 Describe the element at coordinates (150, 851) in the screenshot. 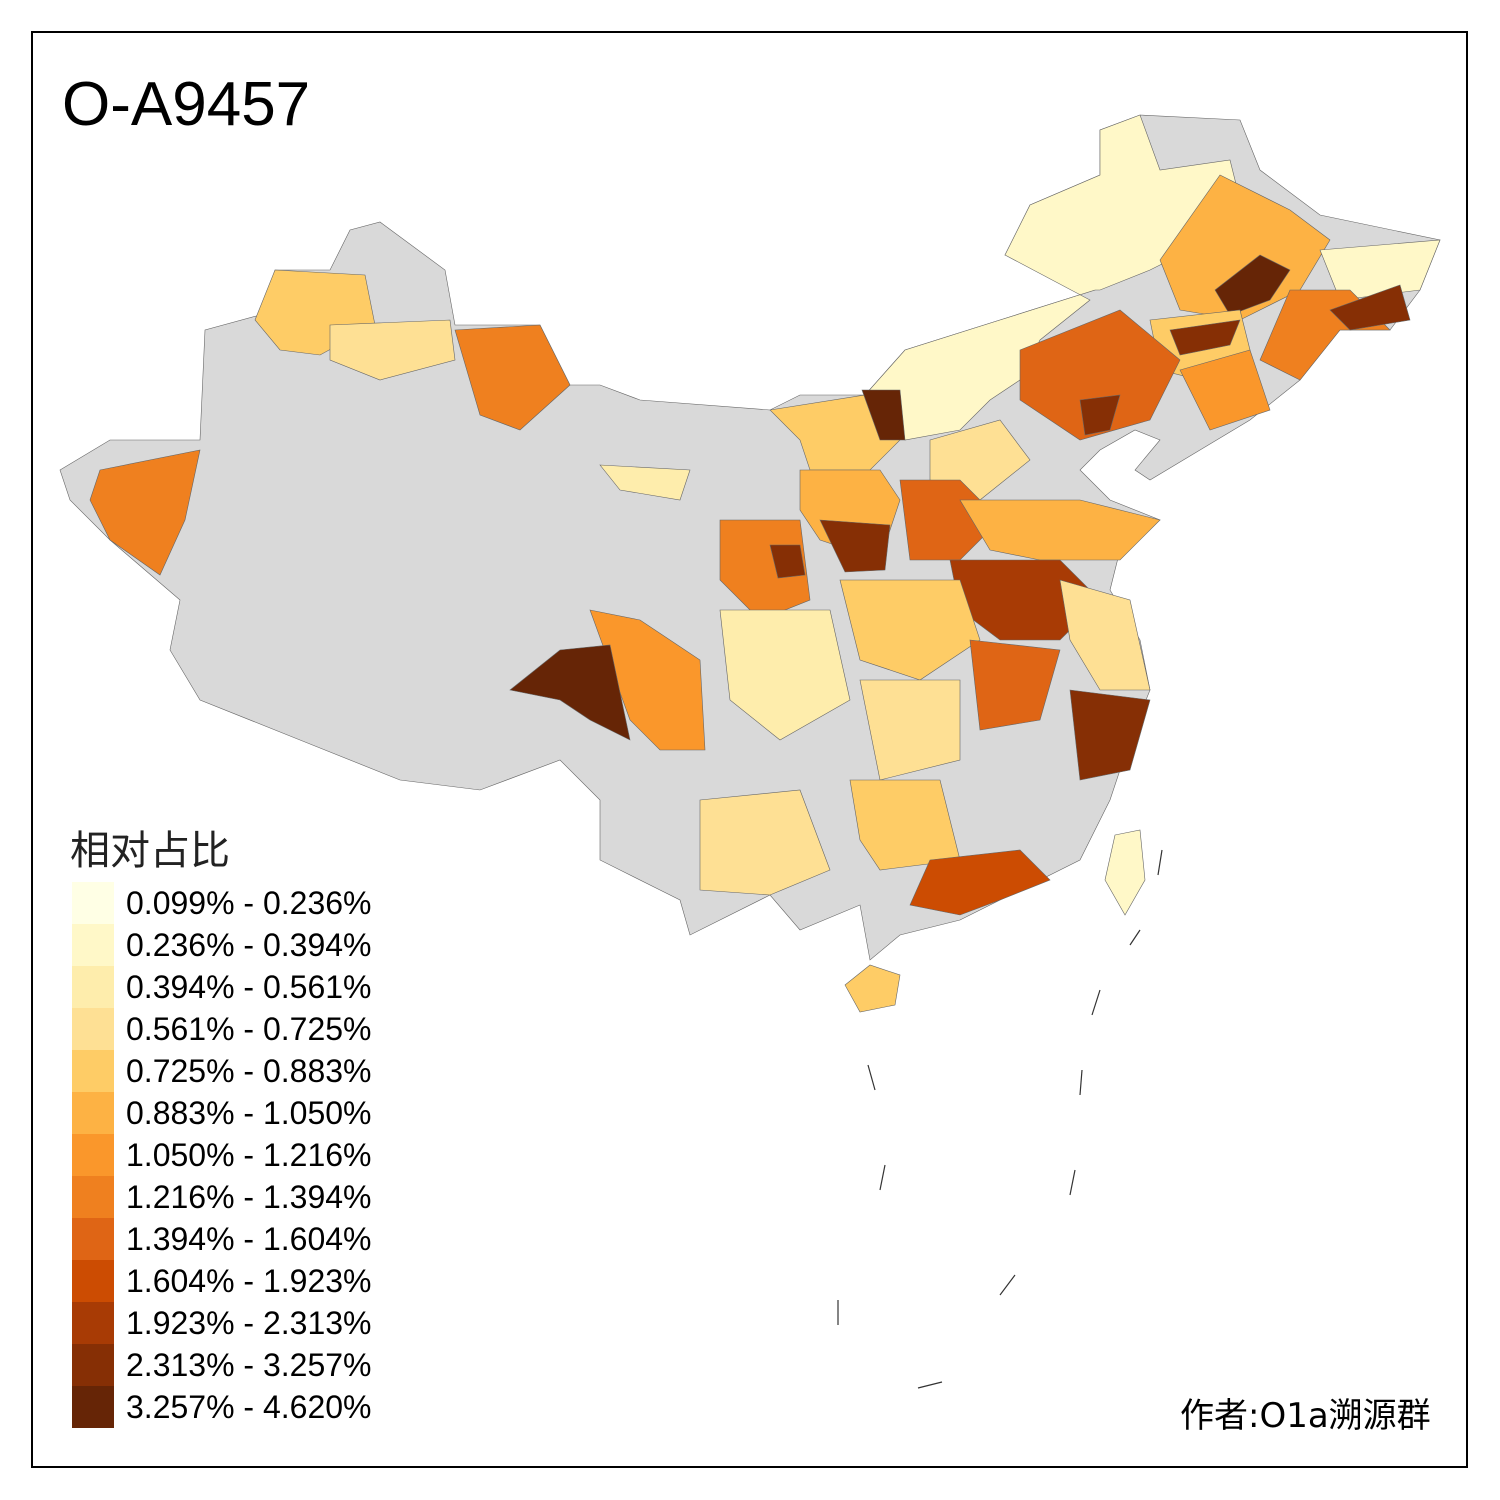

I see `legend-title: 相对占比` at that location.